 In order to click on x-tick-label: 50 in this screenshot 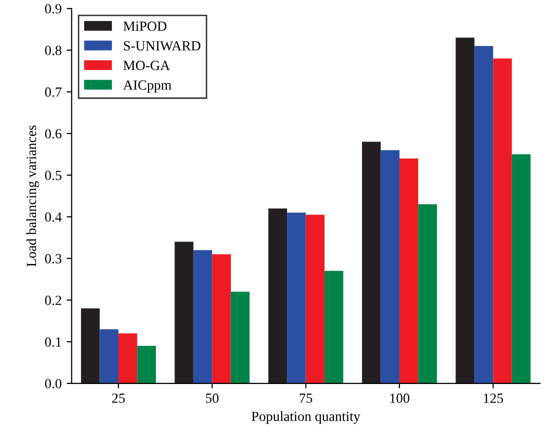, I will do `click(212, 398)`.